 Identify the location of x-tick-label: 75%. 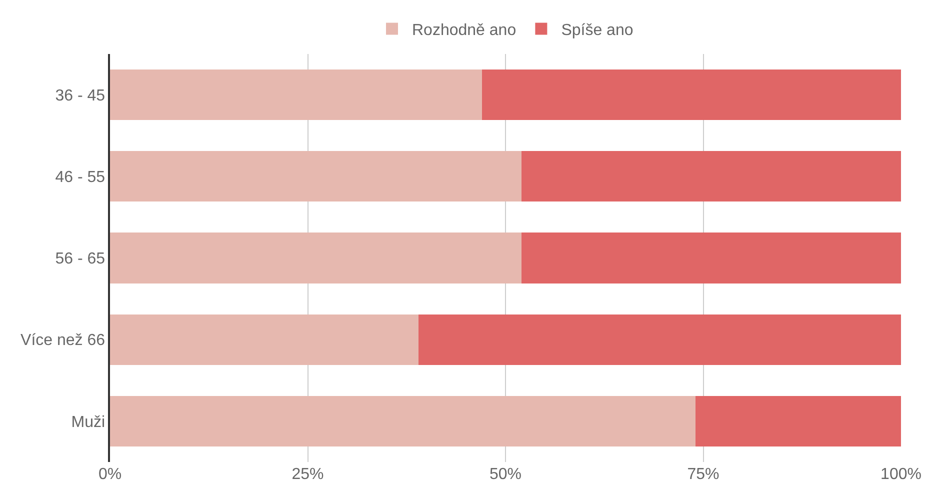
(703, 474).